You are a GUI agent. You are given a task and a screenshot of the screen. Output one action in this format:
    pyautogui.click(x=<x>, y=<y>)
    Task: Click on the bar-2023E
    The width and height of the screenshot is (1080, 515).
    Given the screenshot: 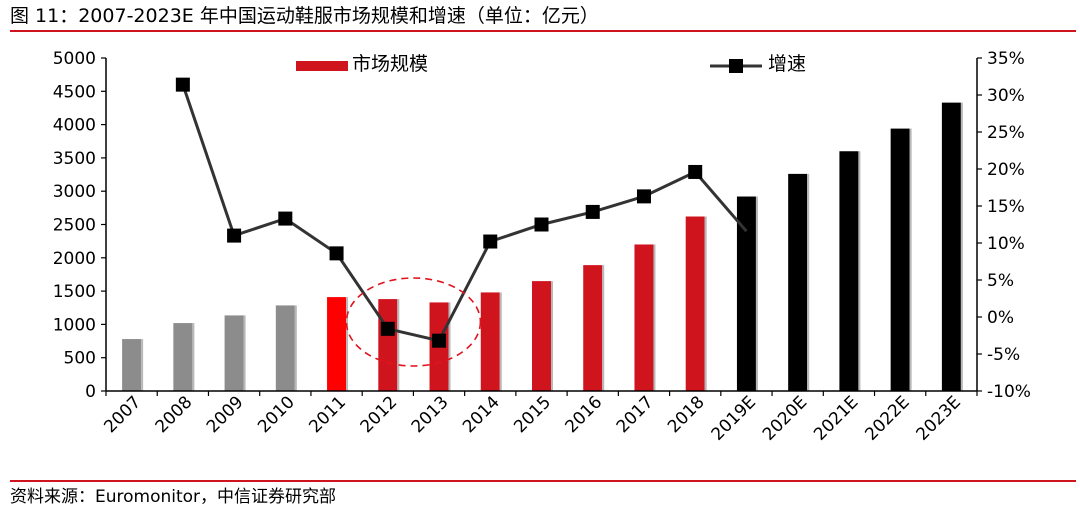 What is the action you would take?
    pyautogui.click(x=951, y=246)
    